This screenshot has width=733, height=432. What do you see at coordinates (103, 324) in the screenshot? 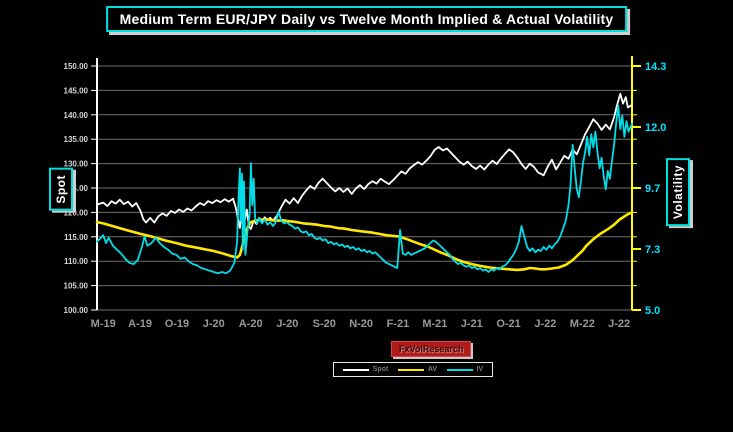
I see `x-axis-tick-label: M-19` at bounding box center [103, 324].